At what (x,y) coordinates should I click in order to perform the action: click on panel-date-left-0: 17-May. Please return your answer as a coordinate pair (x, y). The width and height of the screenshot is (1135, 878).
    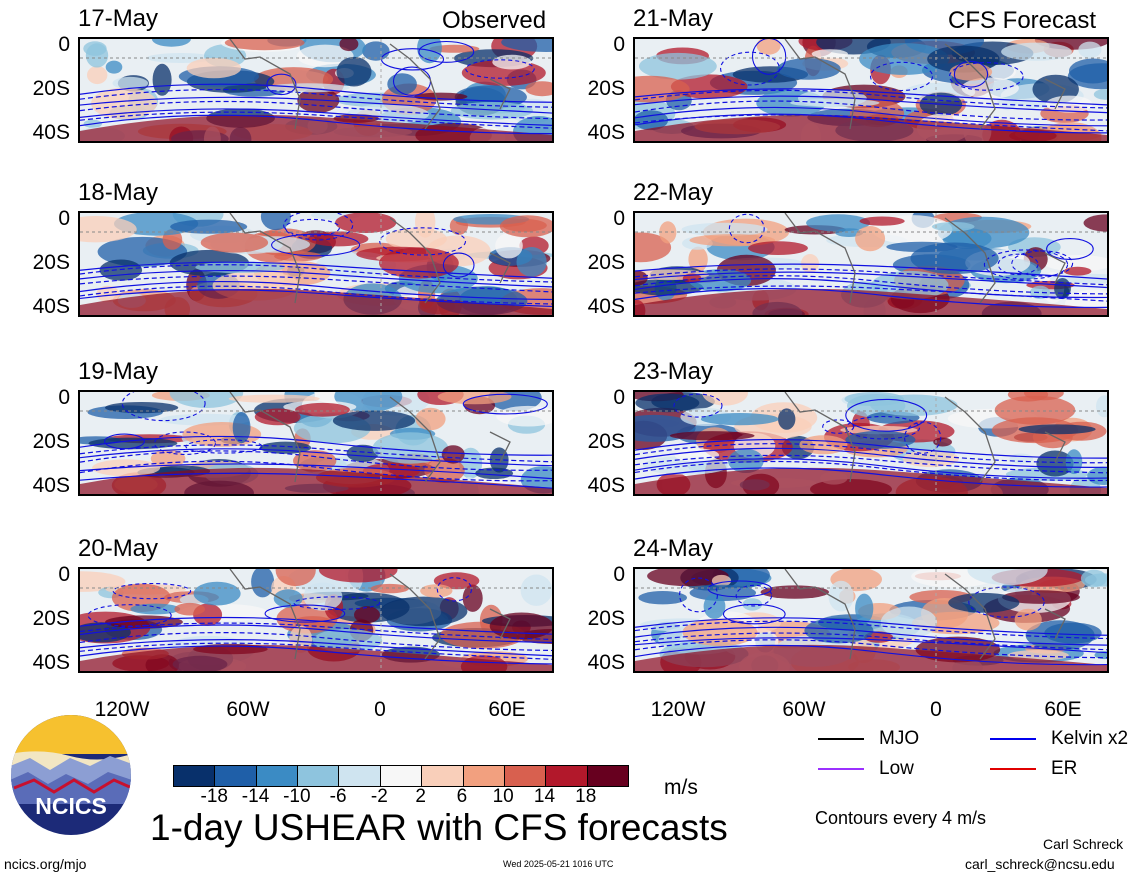
    Looking at the image, I should click on (118, 18).